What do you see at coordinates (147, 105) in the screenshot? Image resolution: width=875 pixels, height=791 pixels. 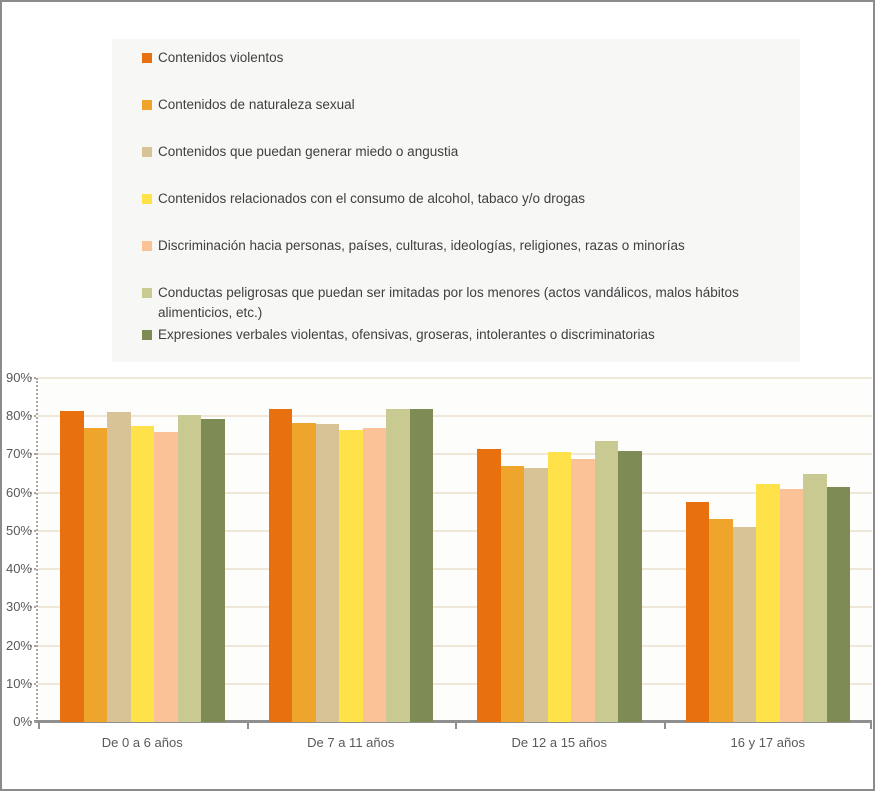 I see `legend-swatch-naturaleza-sexual-icon` at bounding box center [147, 105].